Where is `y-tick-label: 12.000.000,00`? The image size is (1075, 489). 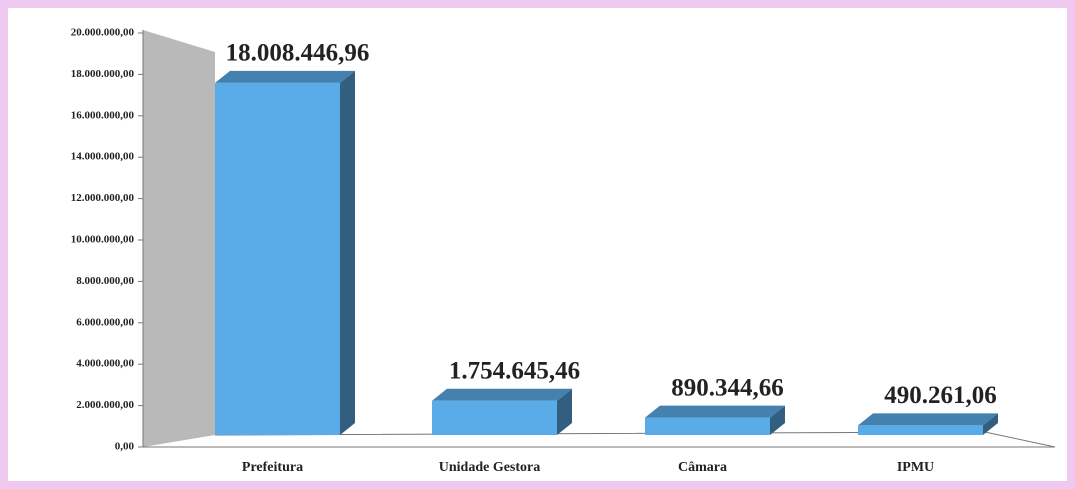 y-tick-label: 12.000.000,00 is located at coordinates (103, 198).